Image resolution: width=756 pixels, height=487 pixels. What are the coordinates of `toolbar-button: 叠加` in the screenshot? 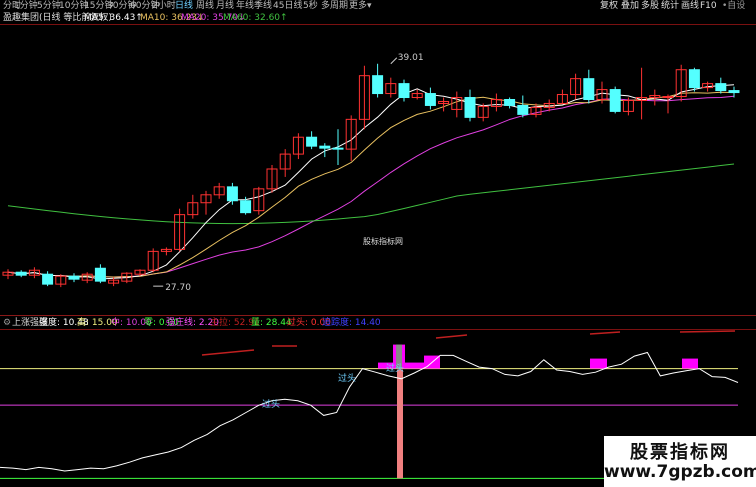 It's located at (630, 6).